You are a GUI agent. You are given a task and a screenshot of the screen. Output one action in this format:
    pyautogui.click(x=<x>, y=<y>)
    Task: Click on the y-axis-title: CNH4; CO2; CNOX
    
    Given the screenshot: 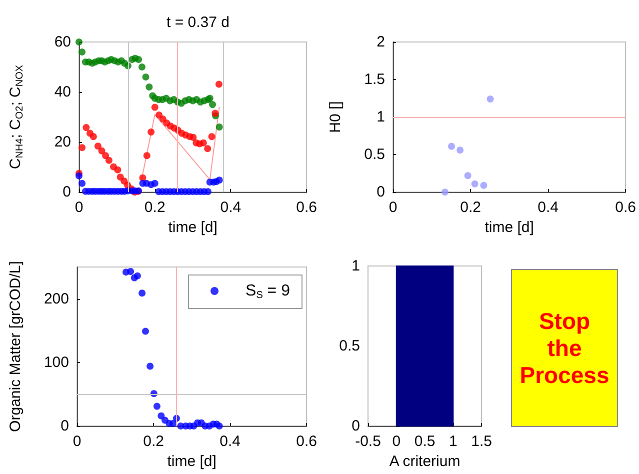 What is the action you would take?
    pyautogui.click(x=16, y=117)
    